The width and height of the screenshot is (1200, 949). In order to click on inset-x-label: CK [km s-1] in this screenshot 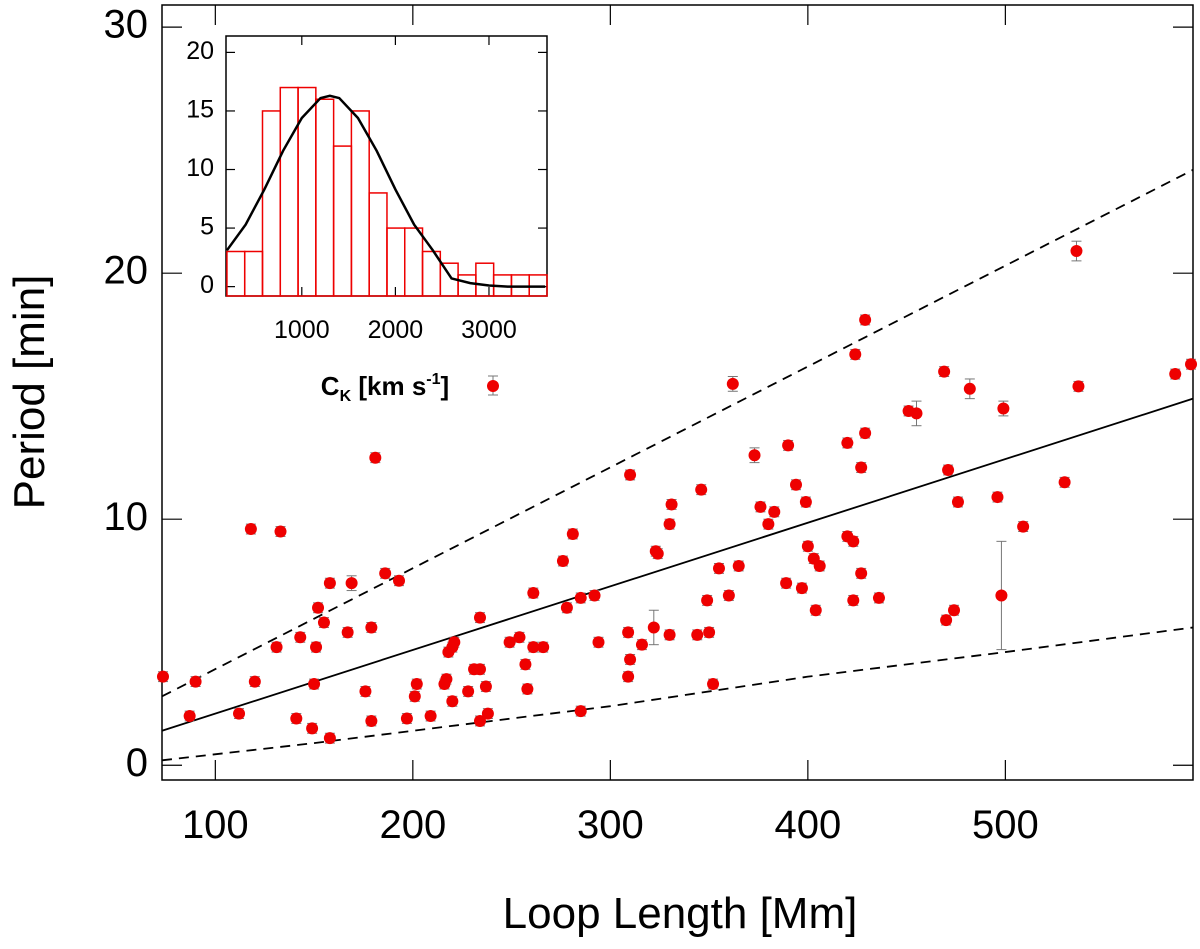, I will do `click(385, 388)`.